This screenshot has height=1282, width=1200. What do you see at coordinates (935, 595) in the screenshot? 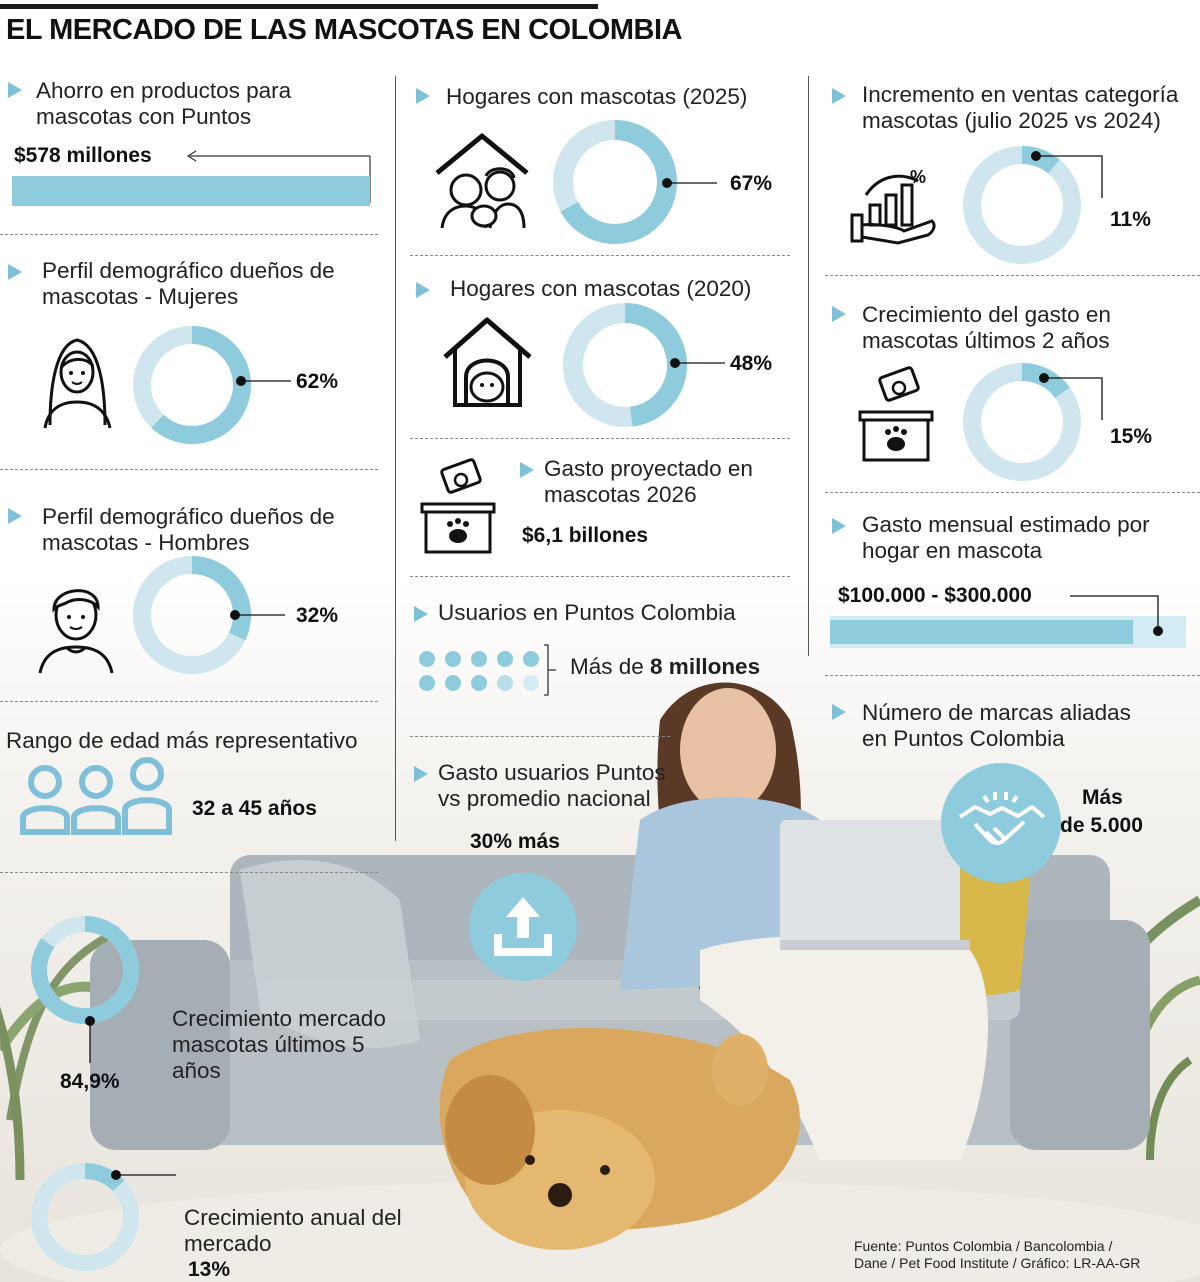
I see `mensual-value: $100.000 - $300.000` at bounding box center [935, 595].